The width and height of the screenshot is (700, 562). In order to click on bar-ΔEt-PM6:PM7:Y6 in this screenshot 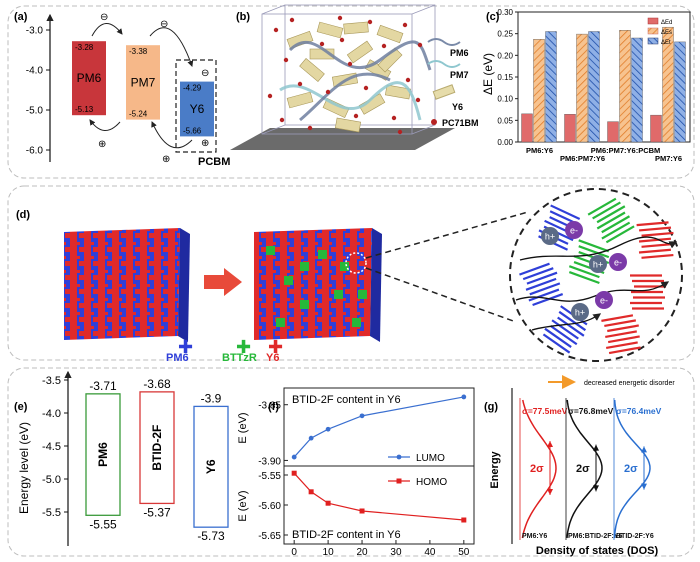, I will do `click(594, 87)`.